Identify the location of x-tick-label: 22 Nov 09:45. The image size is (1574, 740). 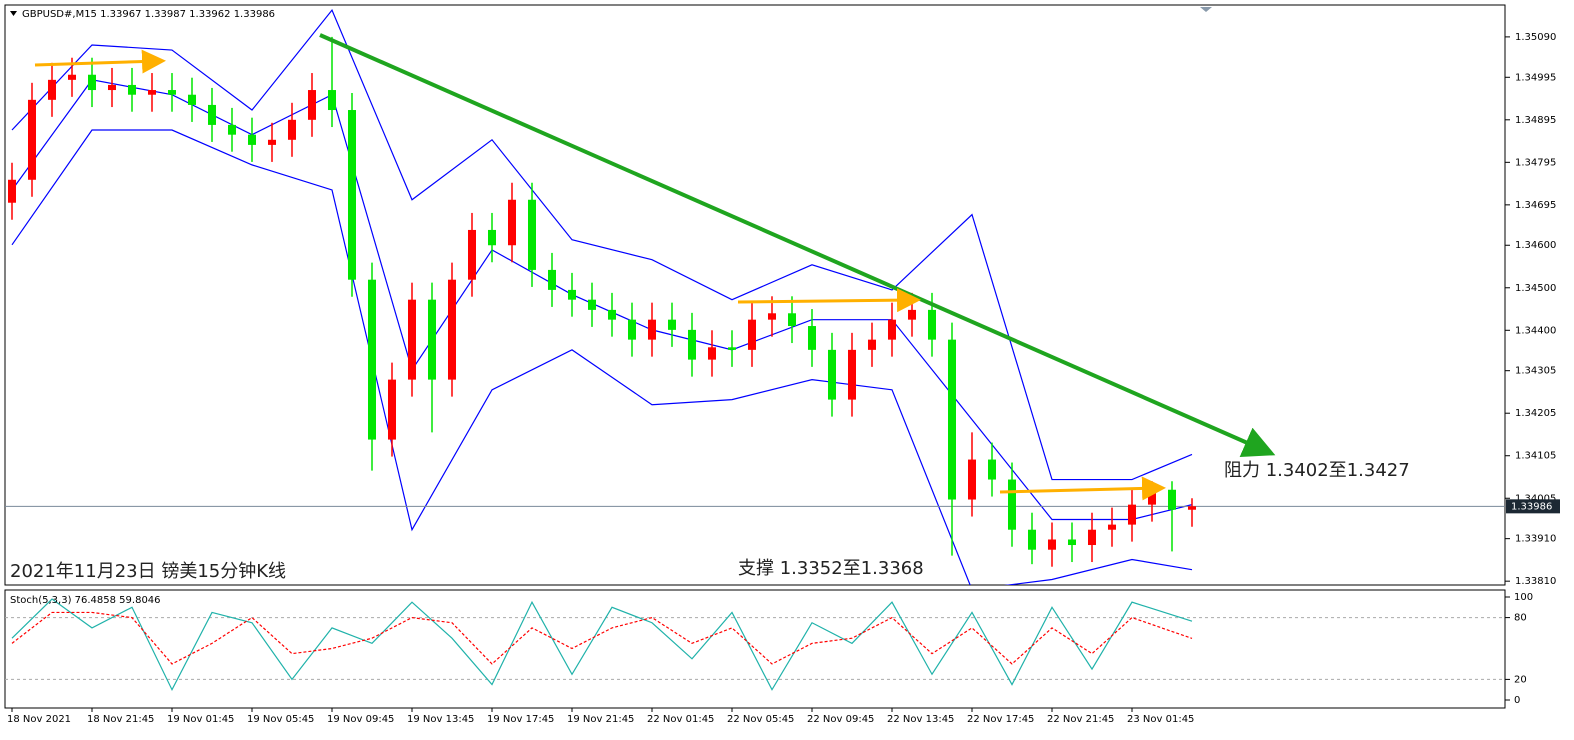
(840, 719).